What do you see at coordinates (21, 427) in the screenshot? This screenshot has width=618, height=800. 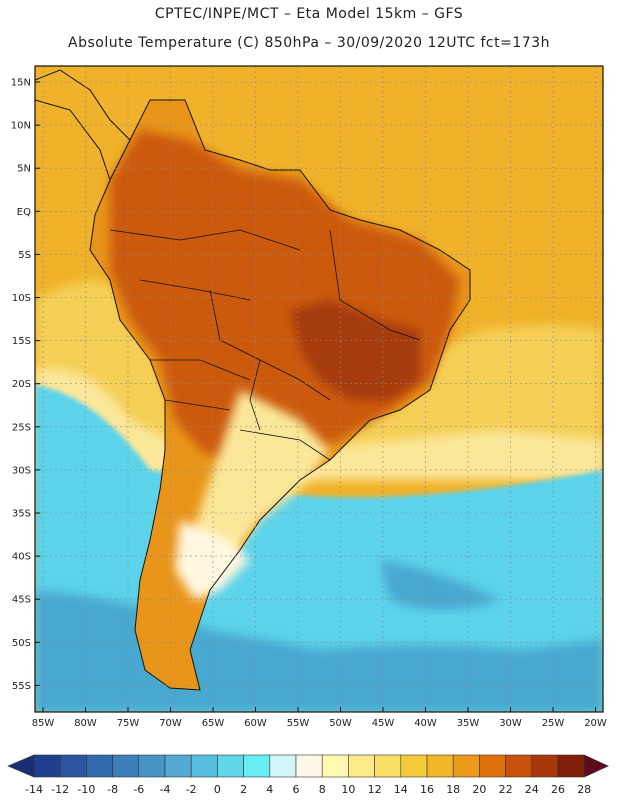 I see `lat-label: 25S` at bounding box center [21, 427].